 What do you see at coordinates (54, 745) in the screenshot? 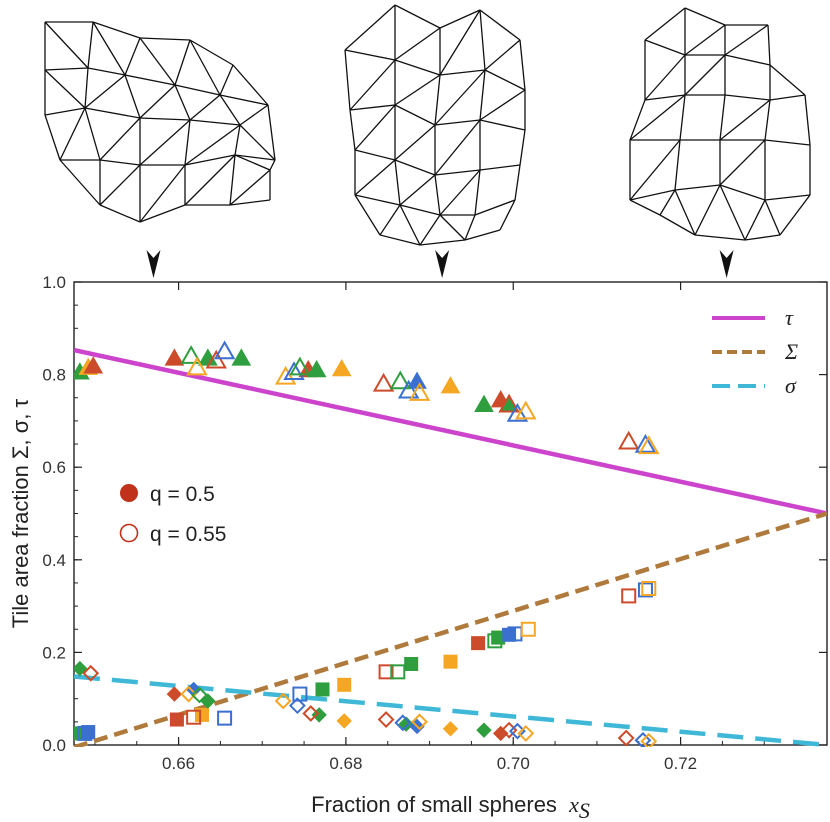
I see `y-tick-label: 0.0` at bounding box center [54, 745].